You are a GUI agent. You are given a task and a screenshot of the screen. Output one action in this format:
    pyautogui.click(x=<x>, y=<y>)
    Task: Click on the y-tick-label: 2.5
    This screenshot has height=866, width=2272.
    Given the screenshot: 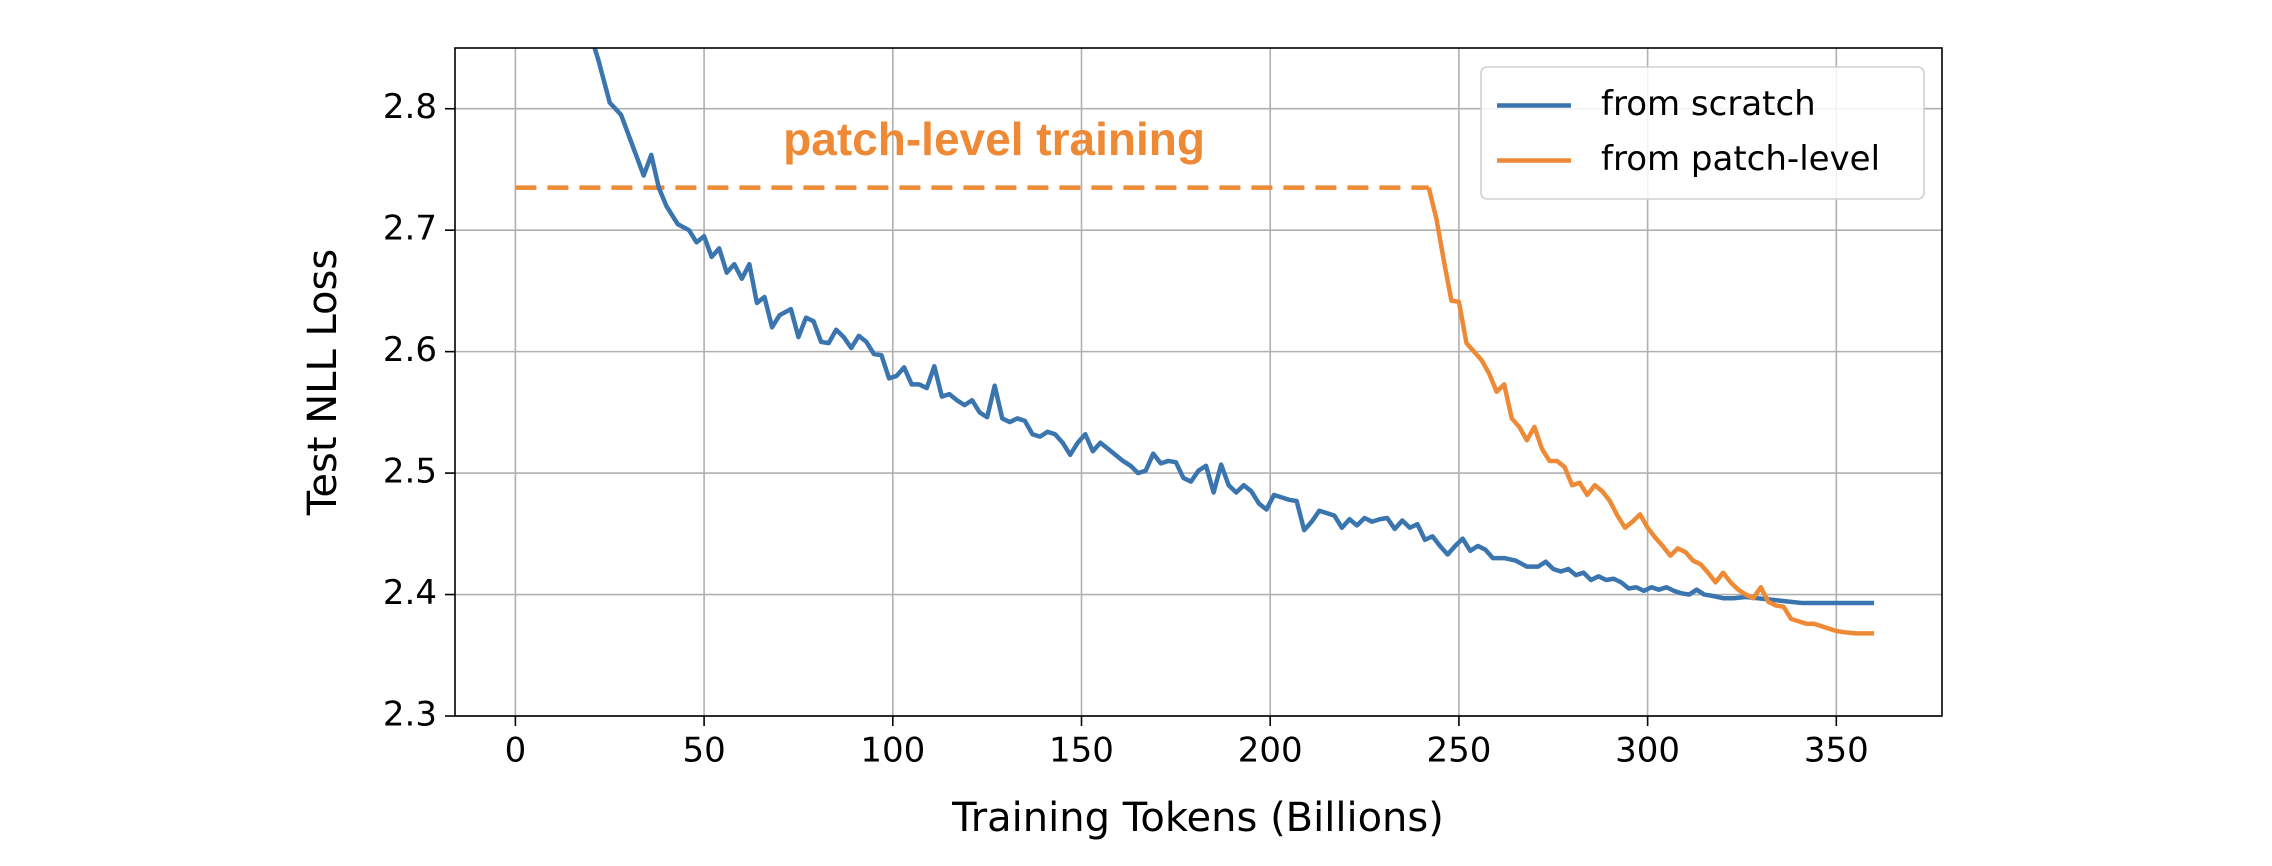 What is the action you would take?
    pyautogui.click(x=410, y=472)
    